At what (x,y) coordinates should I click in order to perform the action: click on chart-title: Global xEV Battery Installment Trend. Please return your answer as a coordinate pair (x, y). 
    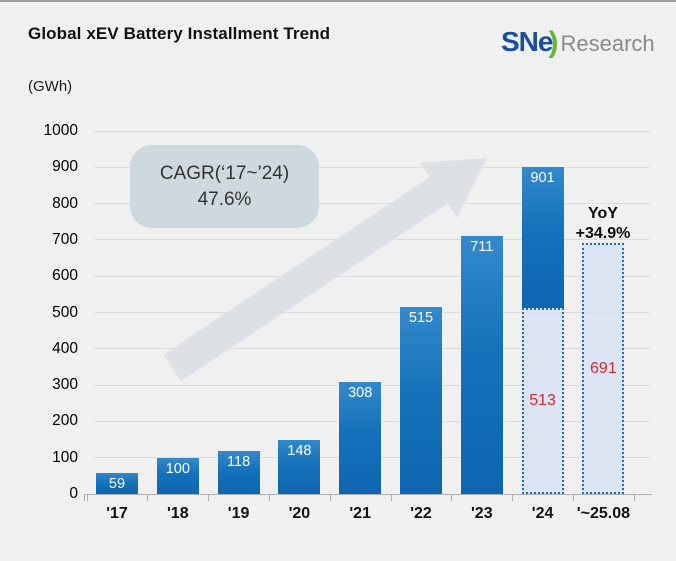
    Looking at the image, I should click on (179, 33).